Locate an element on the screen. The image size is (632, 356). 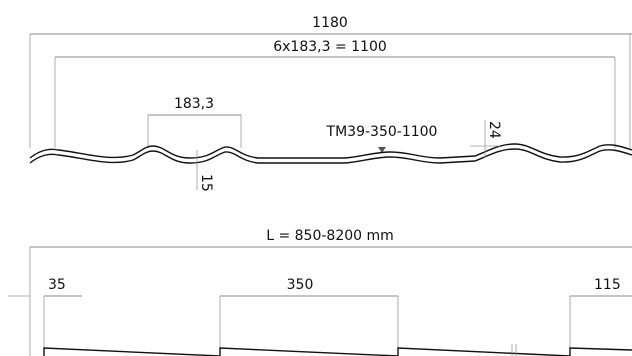
height-label: 24 is located at coordinates (494, 130).